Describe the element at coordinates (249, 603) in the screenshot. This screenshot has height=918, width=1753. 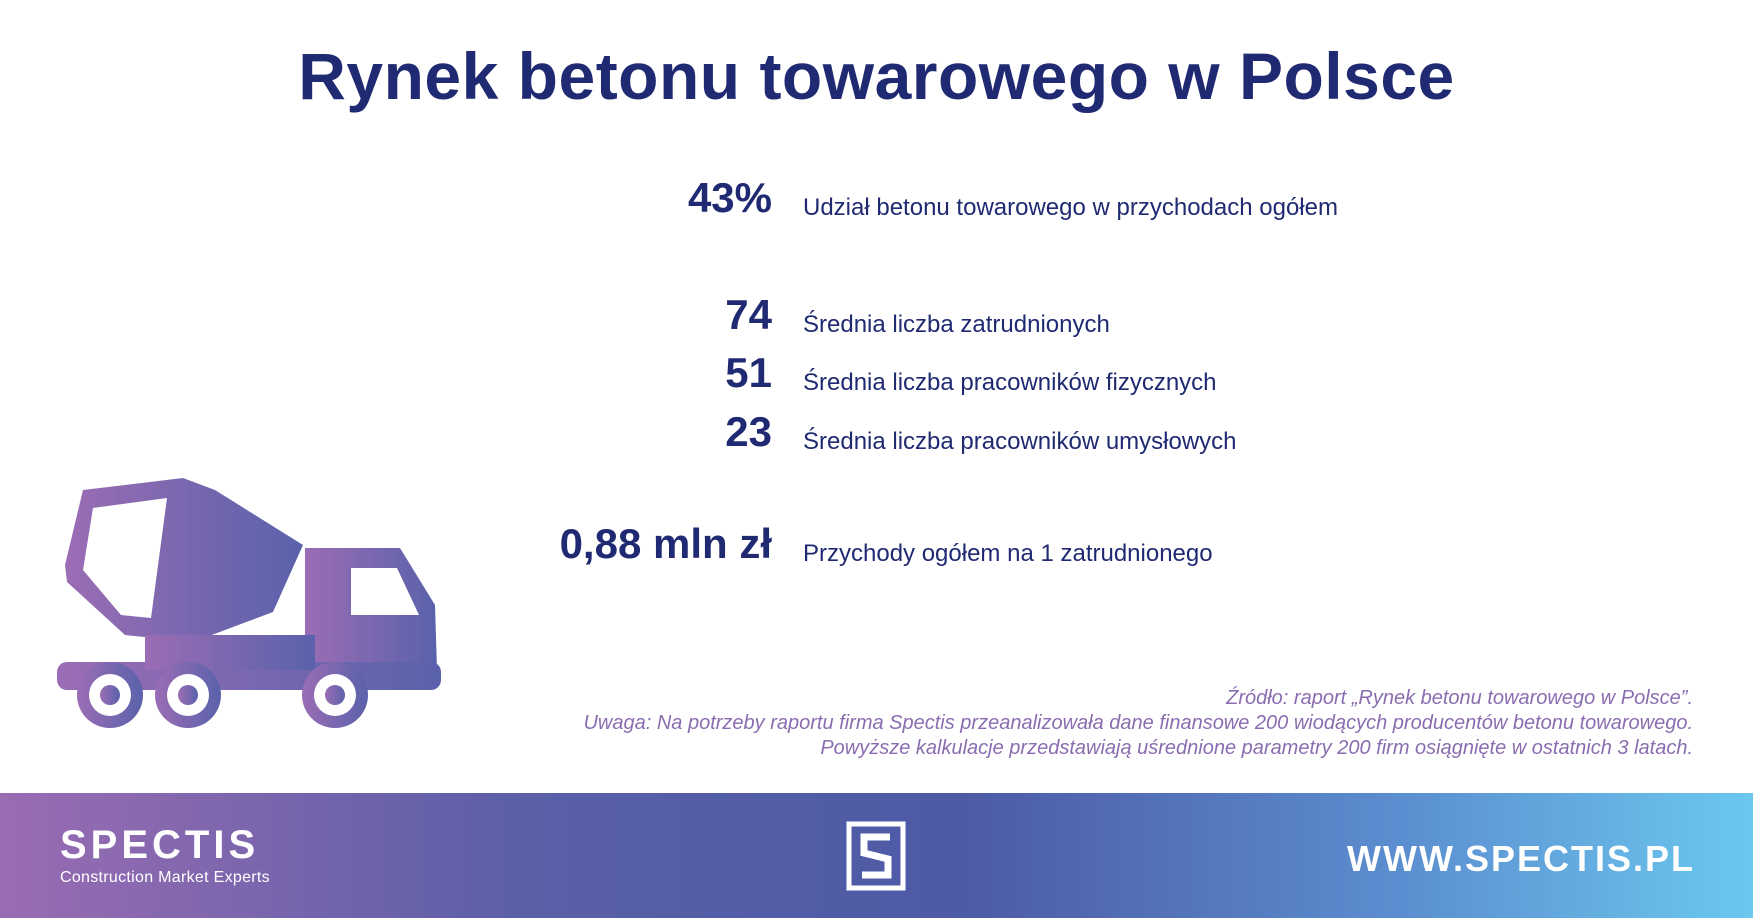
I see `concrete-mixer-truck-icon` at that location.